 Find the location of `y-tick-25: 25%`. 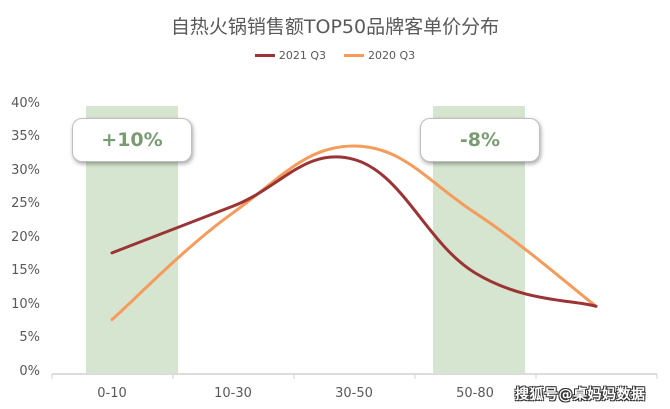

y-tick-25: 25% is located at coordinates (25, 203).